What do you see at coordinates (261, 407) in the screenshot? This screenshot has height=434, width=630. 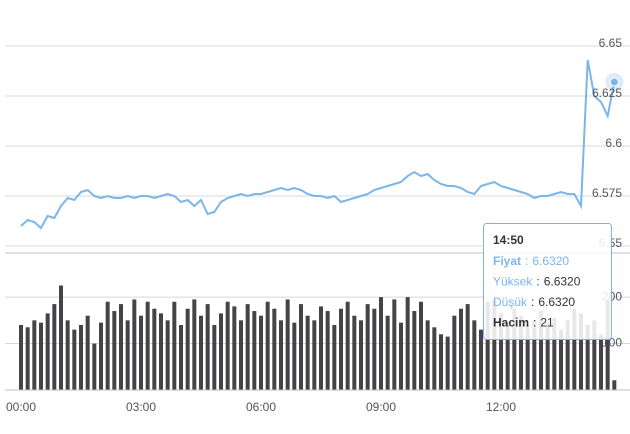 I see `x-tick-label: 06:00` at bounding box center [261, 407].